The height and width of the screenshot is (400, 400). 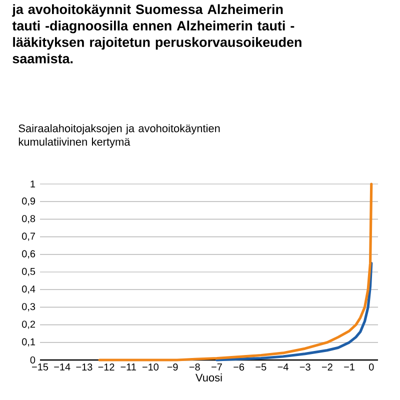 I want to click on y-tick-label: 1, so click(x=33, y=184).